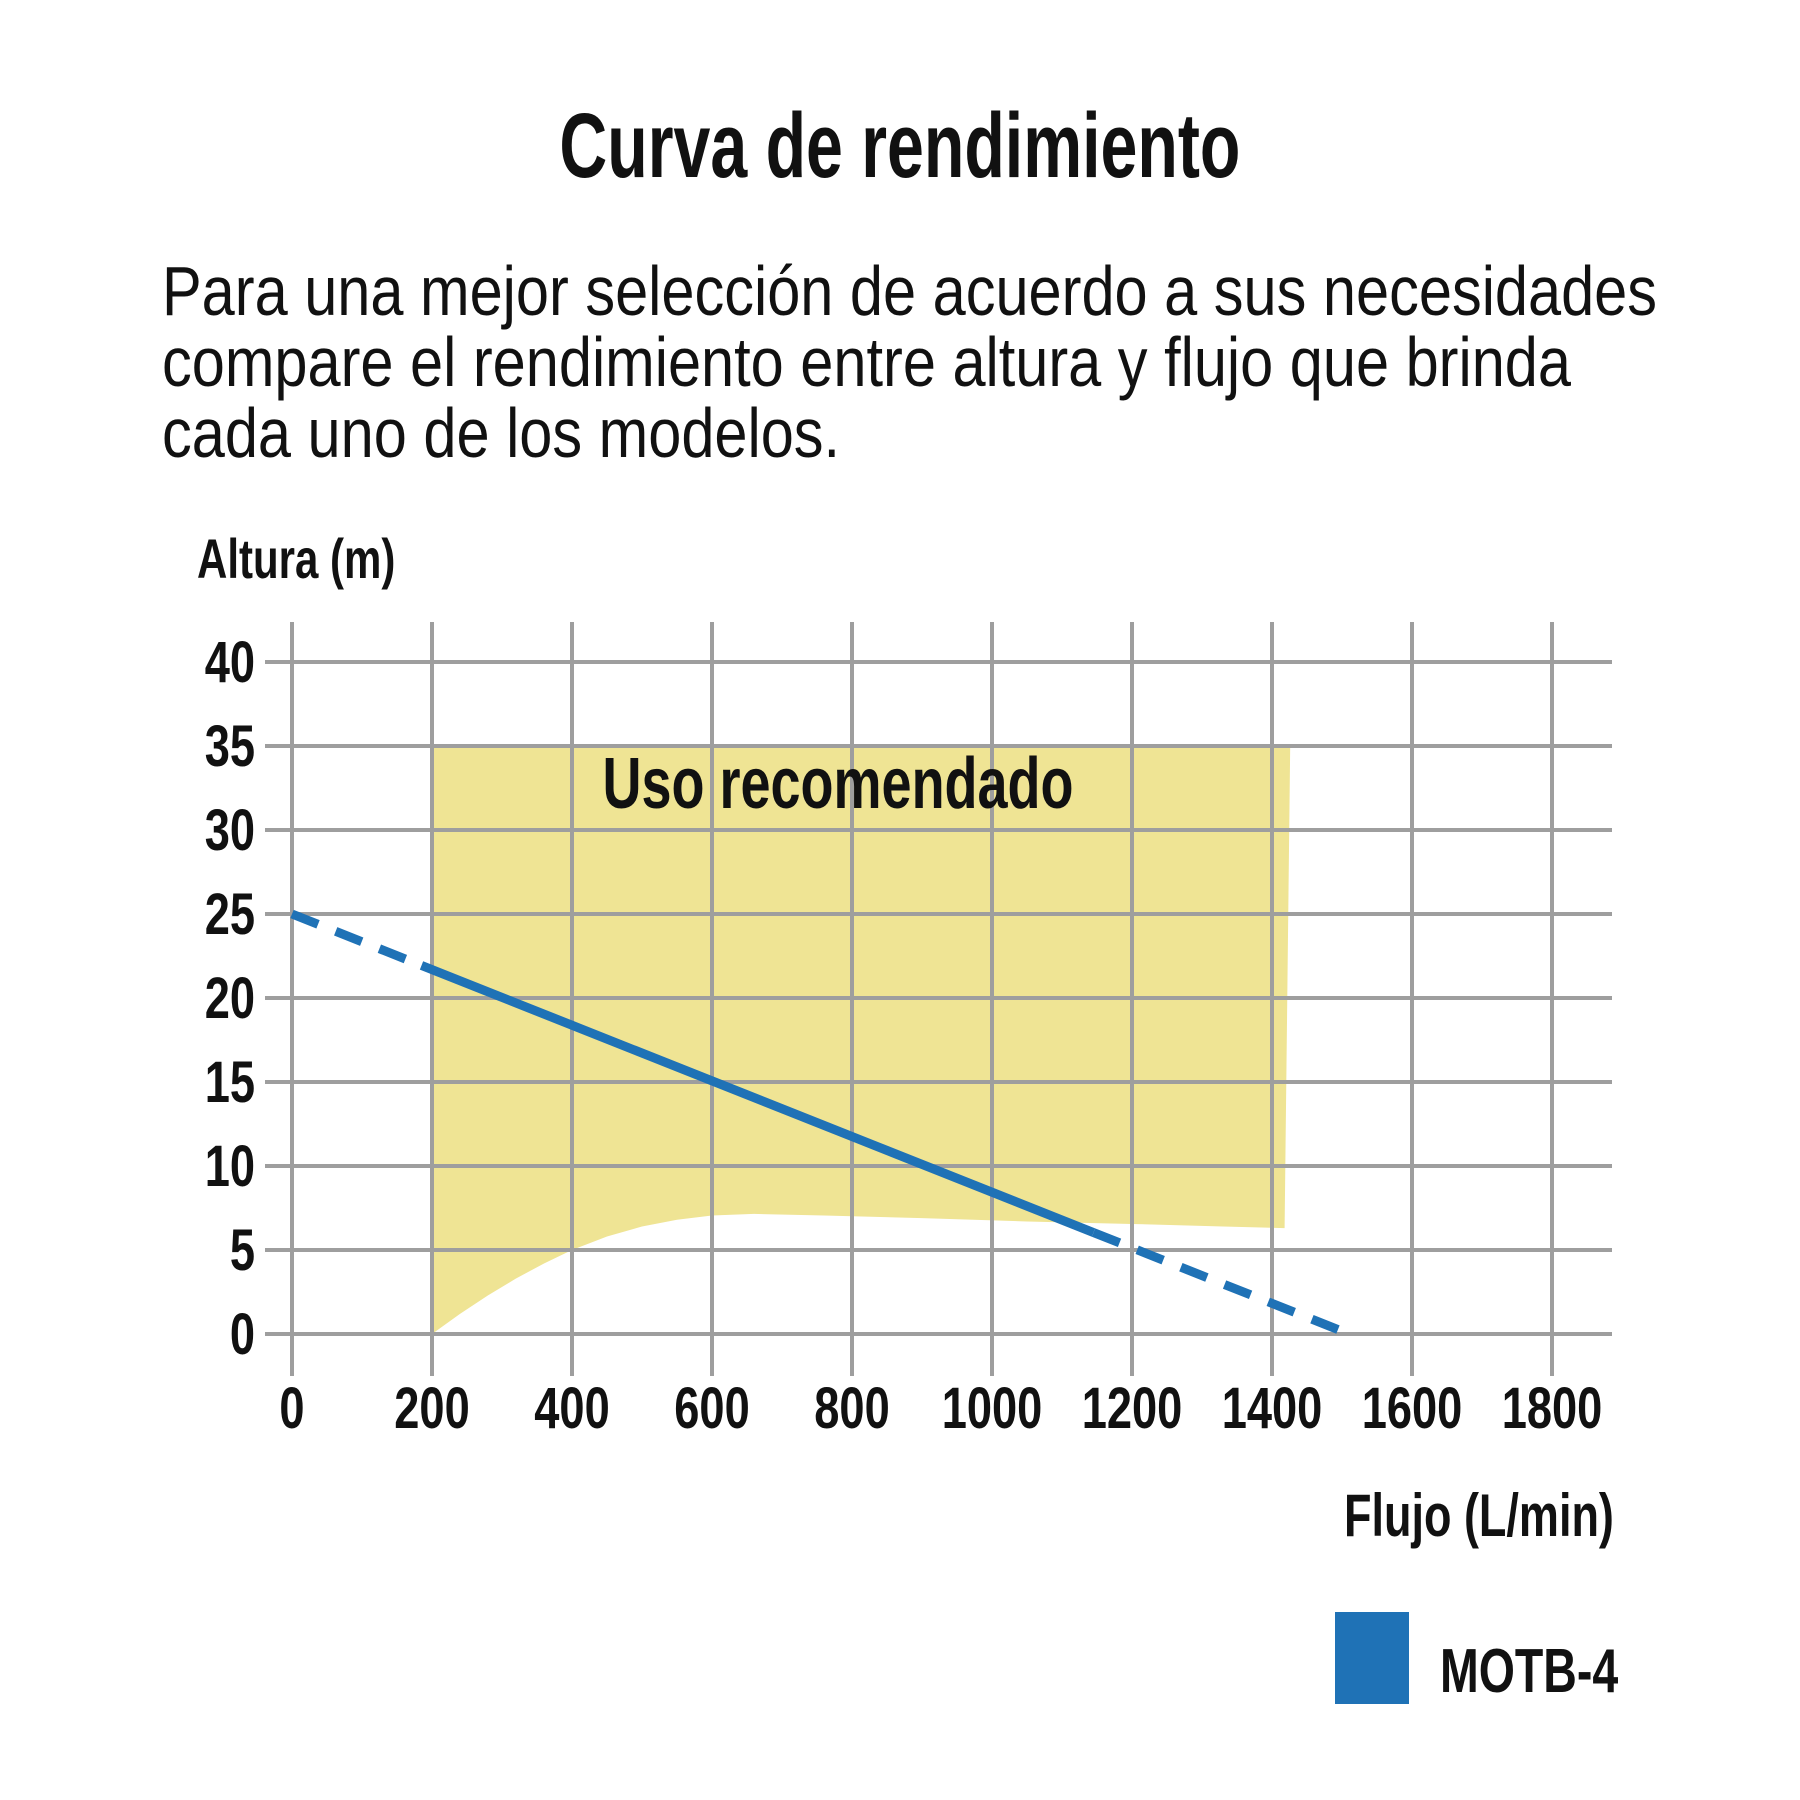 The height and width of the screenshot is (1800, 1800). What do you see at coordinates (242, 1251) in the screenshot?
I see `y-tick-label-5: 5` at bounding box center [242, 1251].